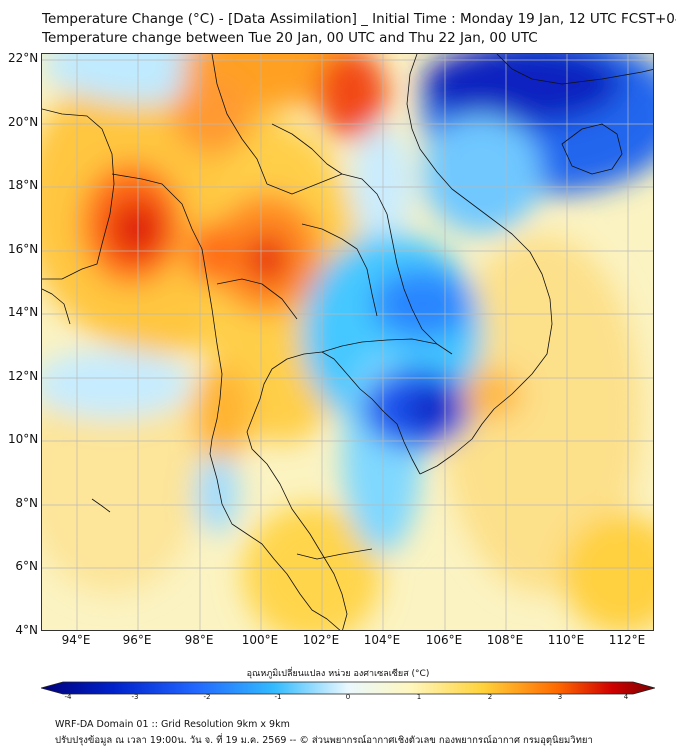 This screenshot has width=676, height=756. I want to click on lon-label: 104°E, so click(382, 640).